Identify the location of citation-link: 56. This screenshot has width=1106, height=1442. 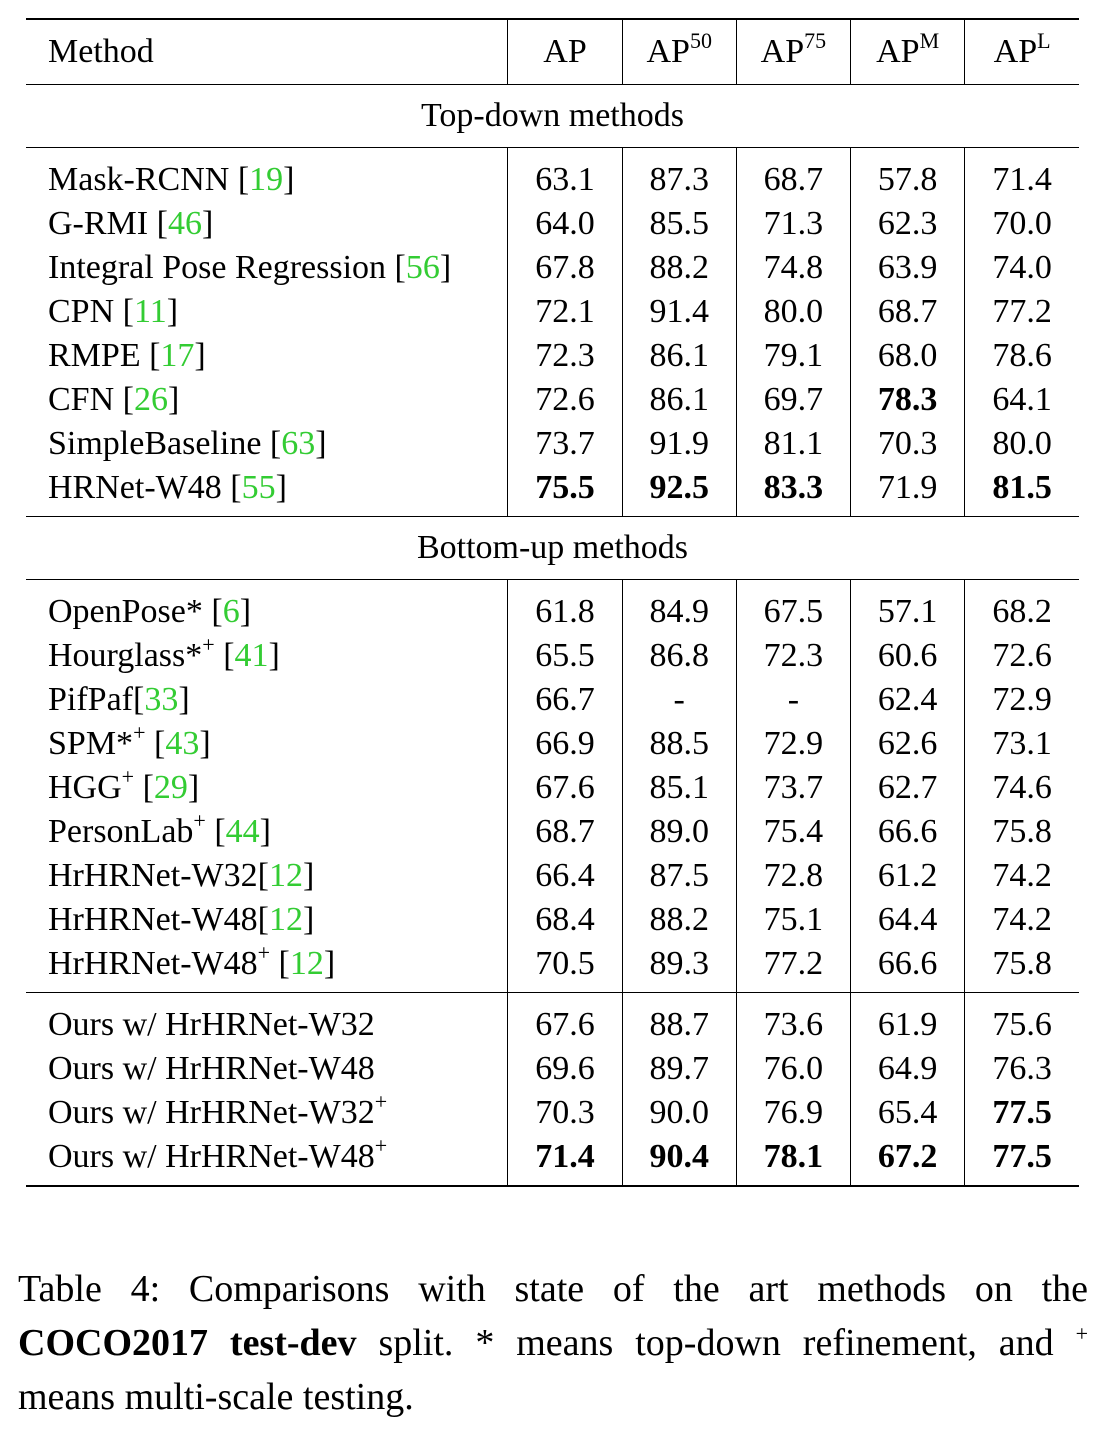
(422, 267).